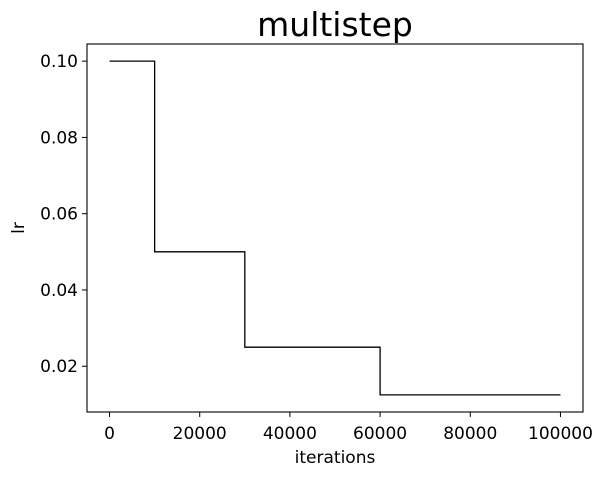 This screenshot has width=607, height=477. What do you see at coordinates (59, 291) in the screenshot?
I see `y-tick-label: 0.04` at bounding box center [59, 291].